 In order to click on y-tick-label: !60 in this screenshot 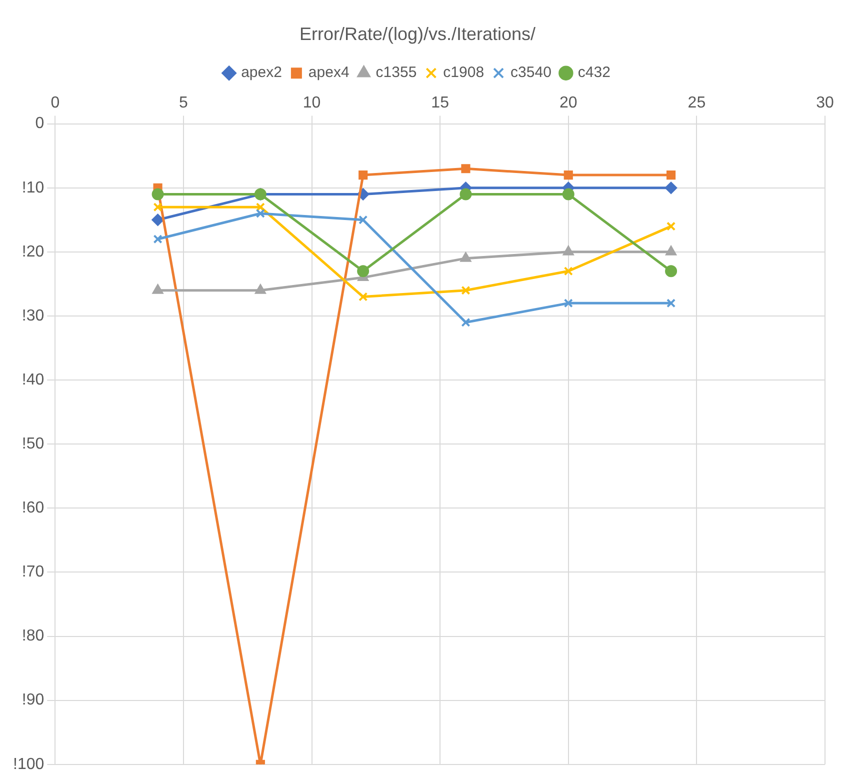, I will do `click(33, 508)`.